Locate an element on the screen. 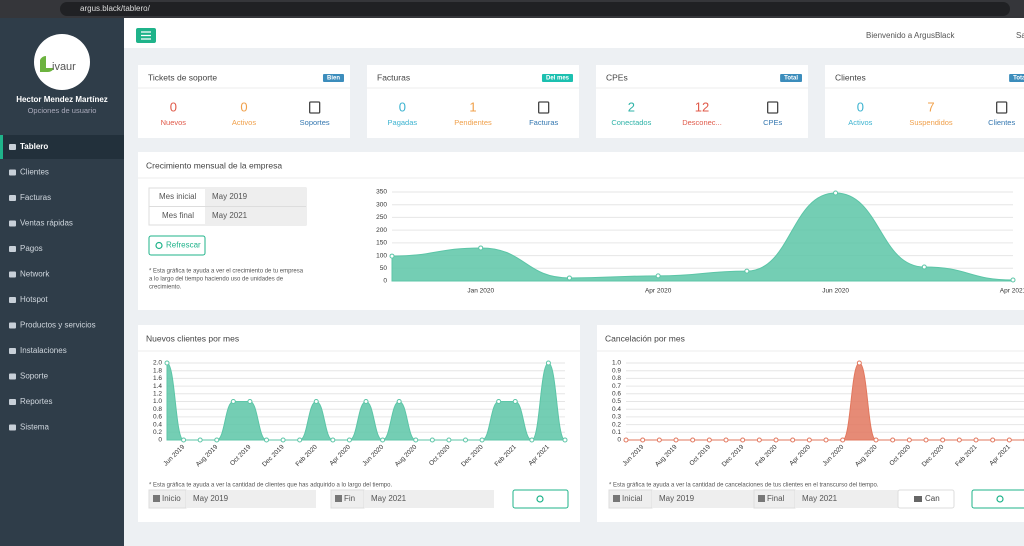 This screenshot has height=546, width=1024. menu-item: Facturas is located at coordinates (35, 197).